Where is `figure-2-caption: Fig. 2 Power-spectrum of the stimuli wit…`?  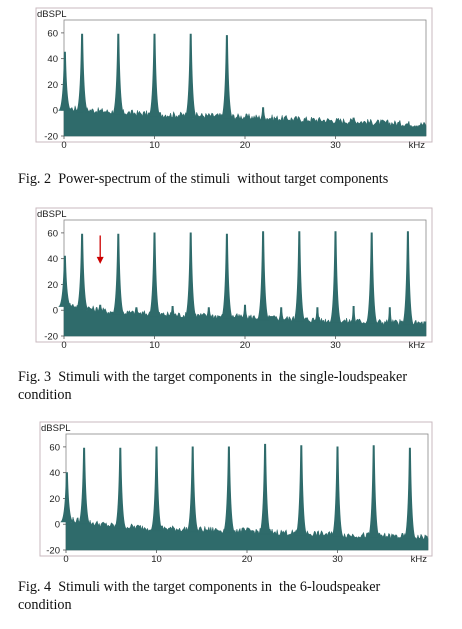 figure-2-caption: Fig. 2 Power-spectrum of the stimuli wit… is located at coordinates (203, 179).